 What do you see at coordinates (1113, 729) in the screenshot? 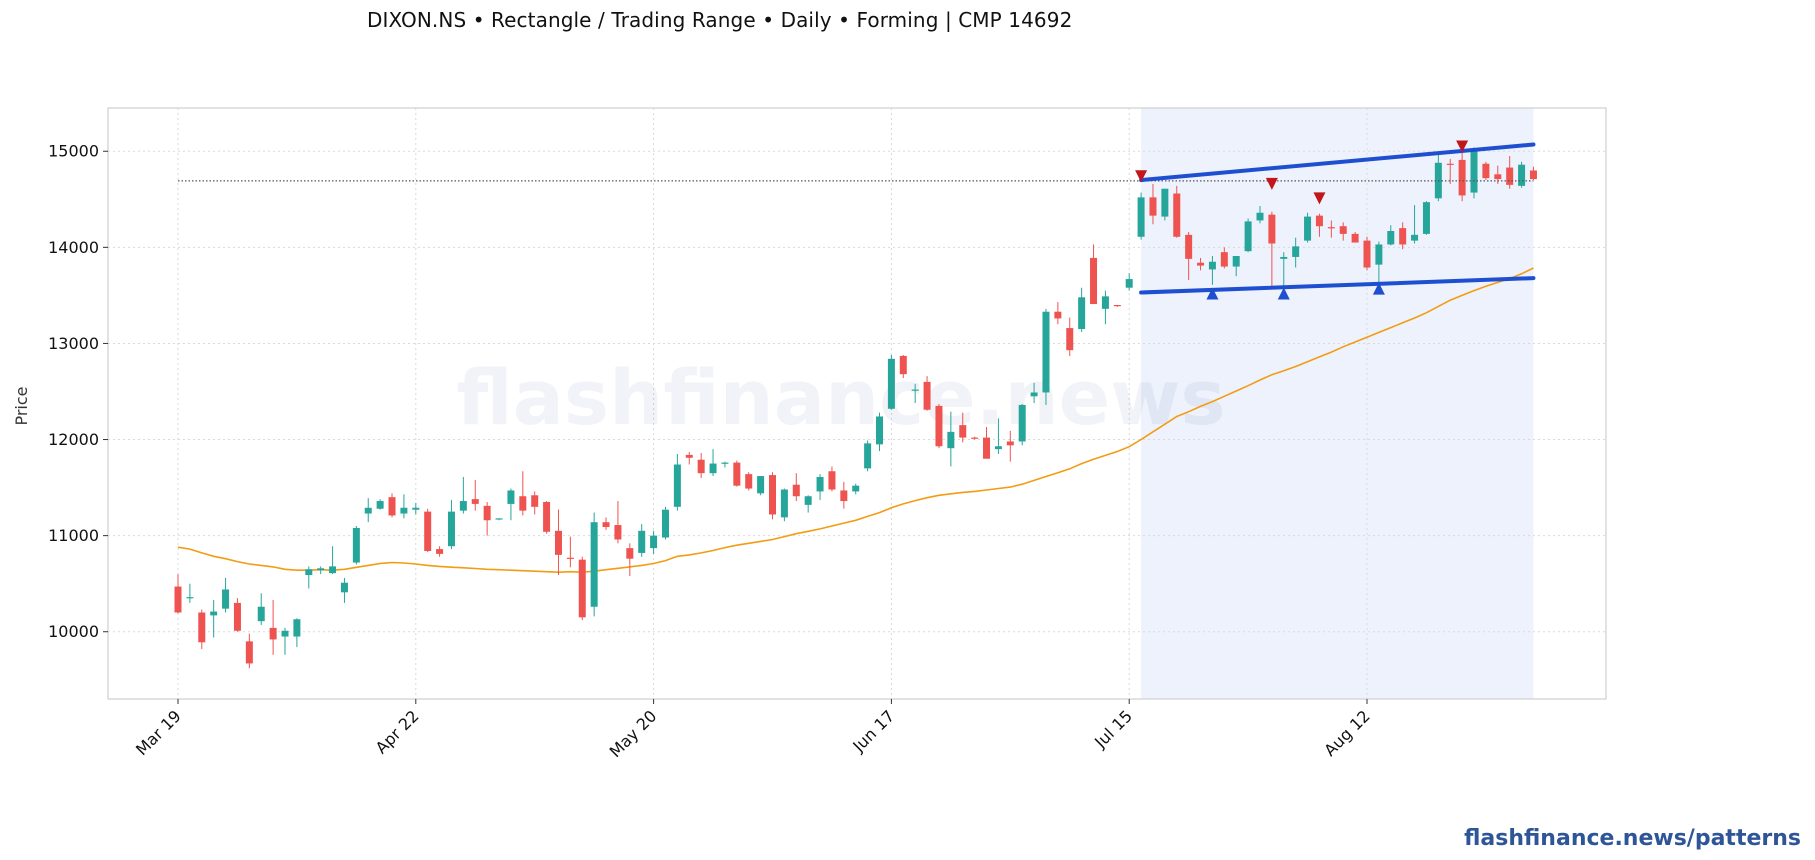
I see `x-tick-label: Jul 15` at bounding box center [1113, 729].